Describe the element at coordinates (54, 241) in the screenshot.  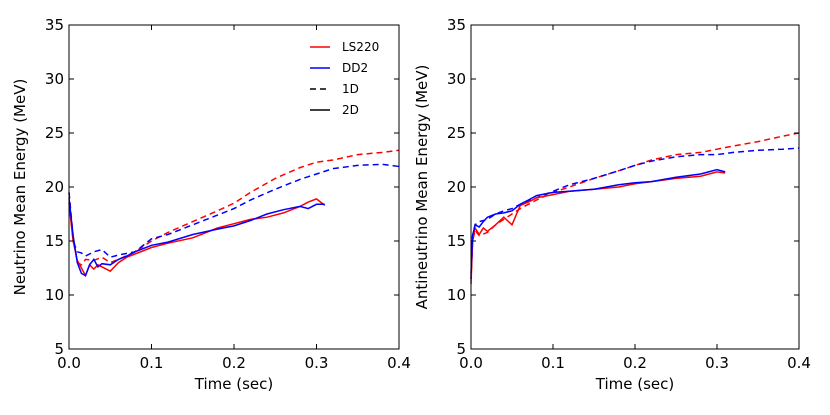
I see `left-y-tick-label: 15` at that location.